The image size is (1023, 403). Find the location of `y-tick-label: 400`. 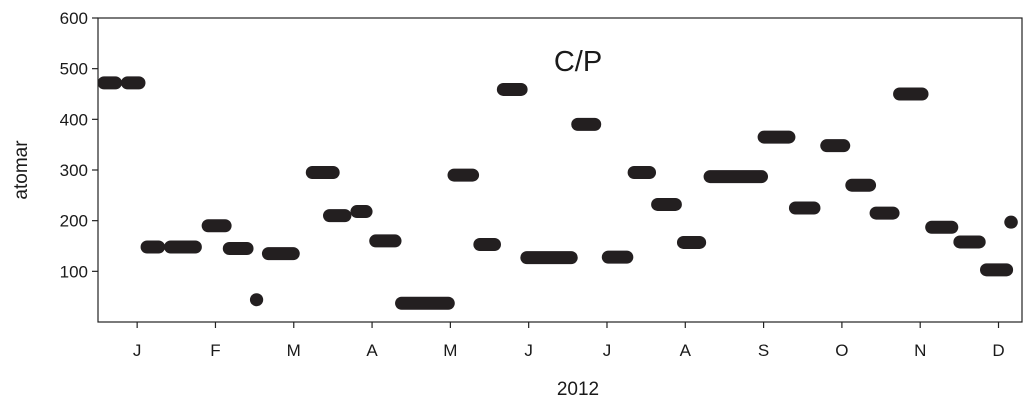

y-tick-label: 400 is located at coordinates (74, 119).